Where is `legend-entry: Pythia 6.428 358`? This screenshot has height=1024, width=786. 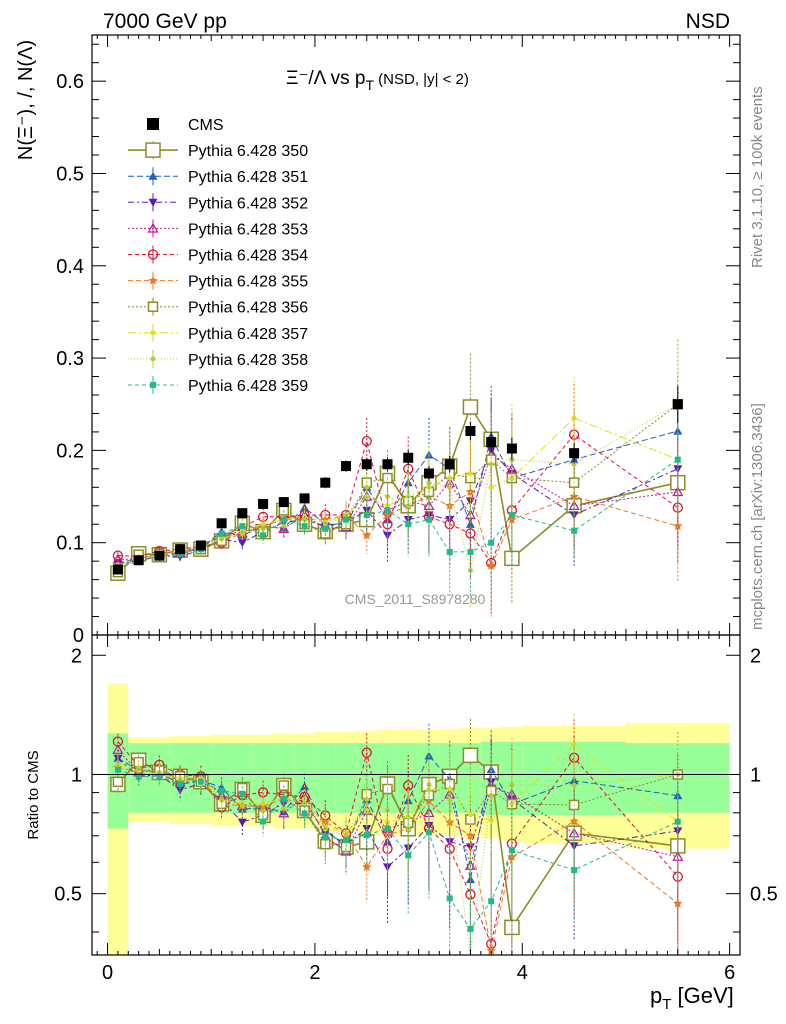 legend-entry: Pythia 6.428 358 is located at coordinates (218, 359).